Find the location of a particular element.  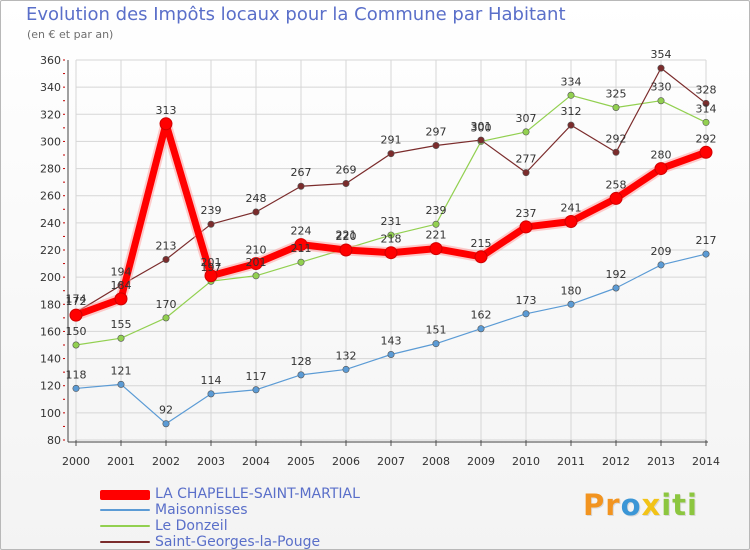

y-tick-label: 300 is located at coordinates (50, 141).